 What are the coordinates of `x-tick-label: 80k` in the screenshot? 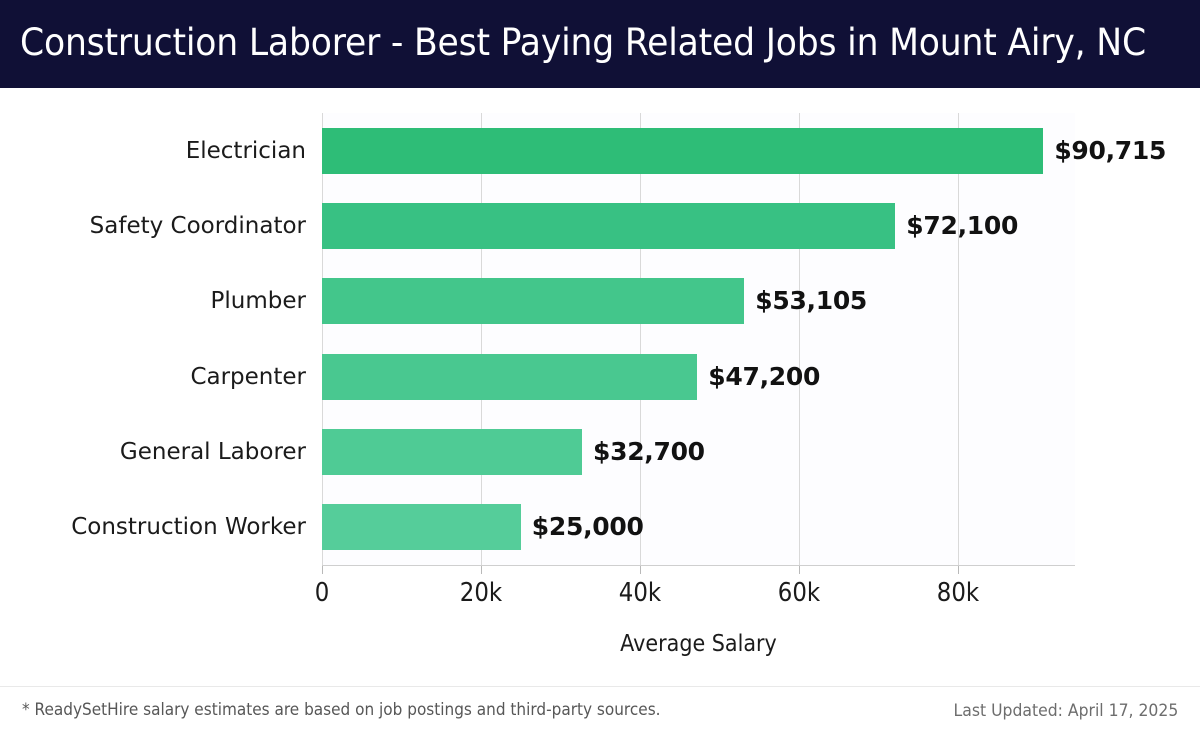 It's located at (958, 593).